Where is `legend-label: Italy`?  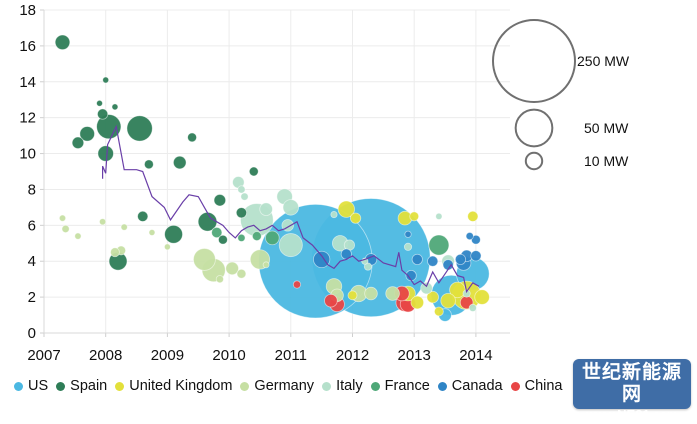 legend-label: Italy is located at coordinates (349, 386).